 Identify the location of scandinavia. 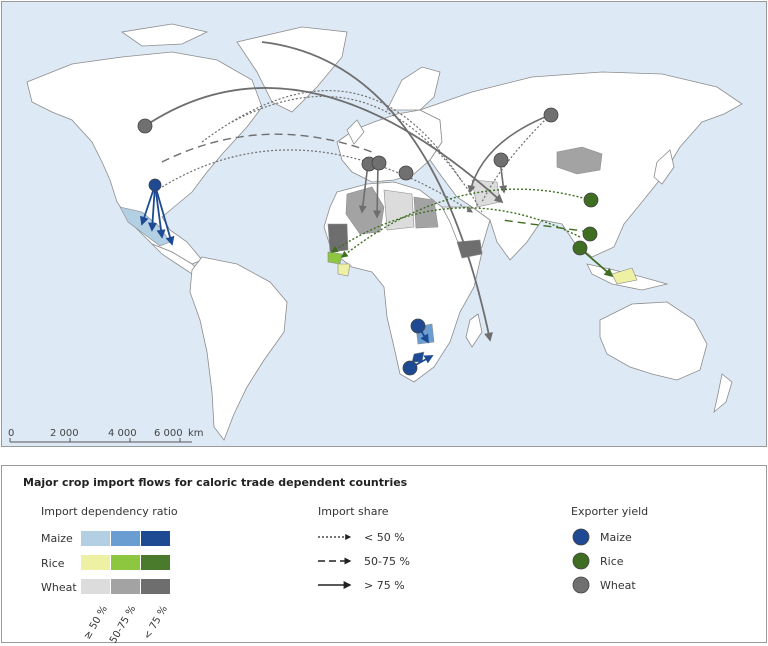
(413, 88).